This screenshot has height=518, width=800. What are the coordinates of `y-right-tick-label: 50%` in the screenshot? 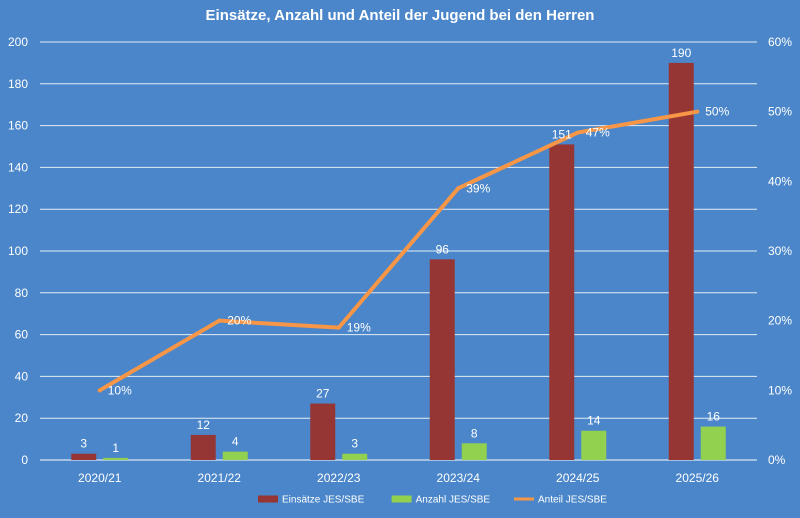 It's located at (780, 112).